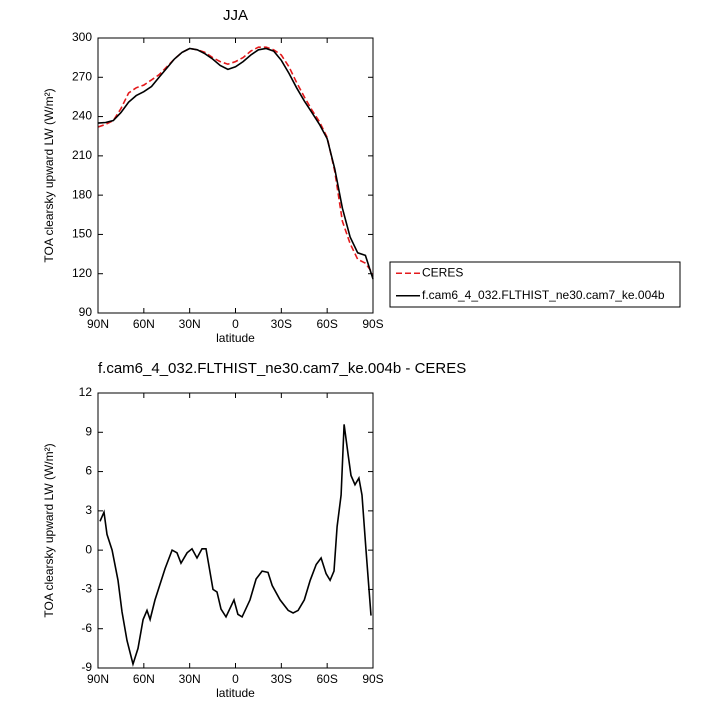 The height and width of the screenshot is (720, 720). I want to click on y-tick-label: -3, so click(86, 589).